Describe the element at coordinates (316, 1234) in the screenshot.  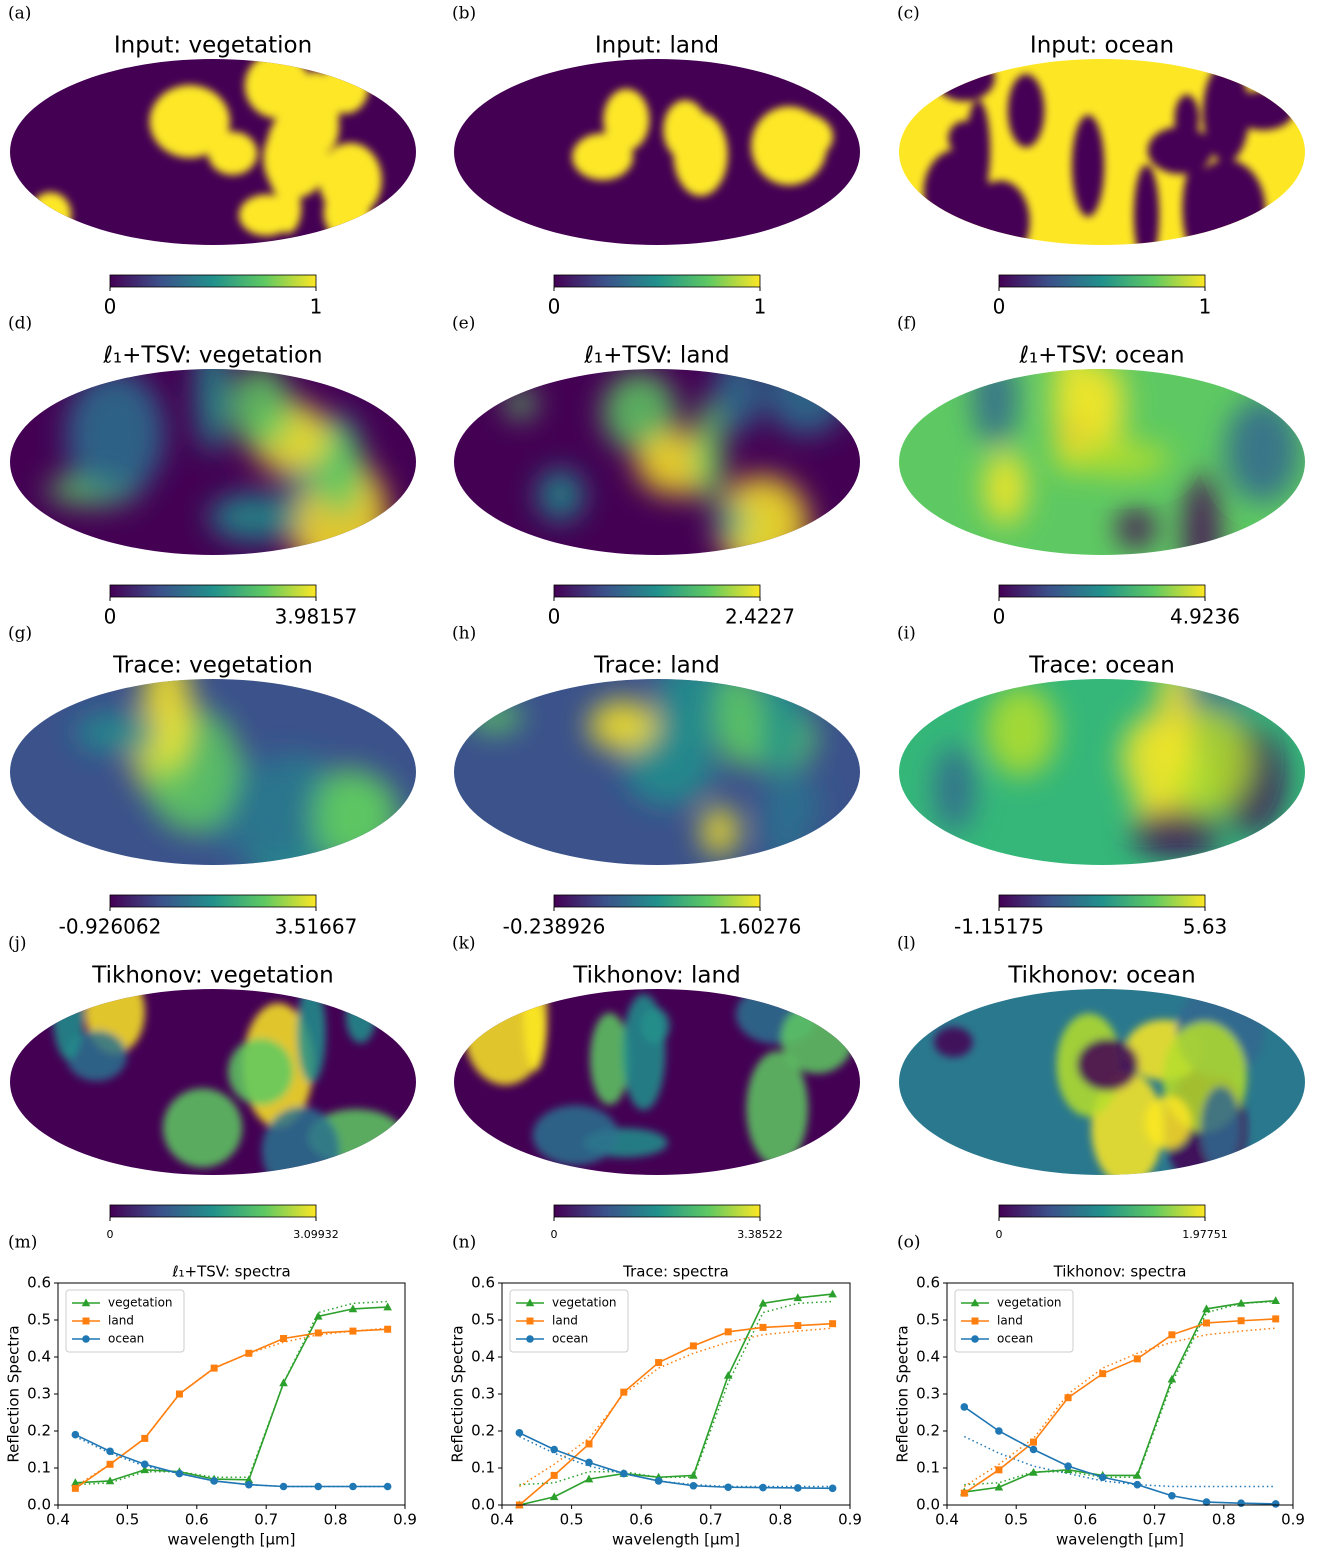
I see `colorbar-tick-label: 3.09932` at that location.